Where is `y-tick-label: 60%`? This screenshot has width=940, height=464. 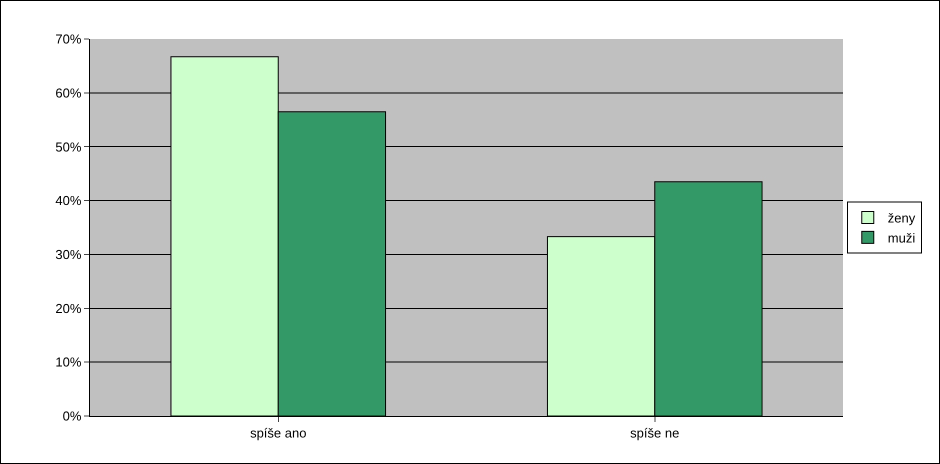 y-tick-label: 60% is located at coordinates (68, 92).